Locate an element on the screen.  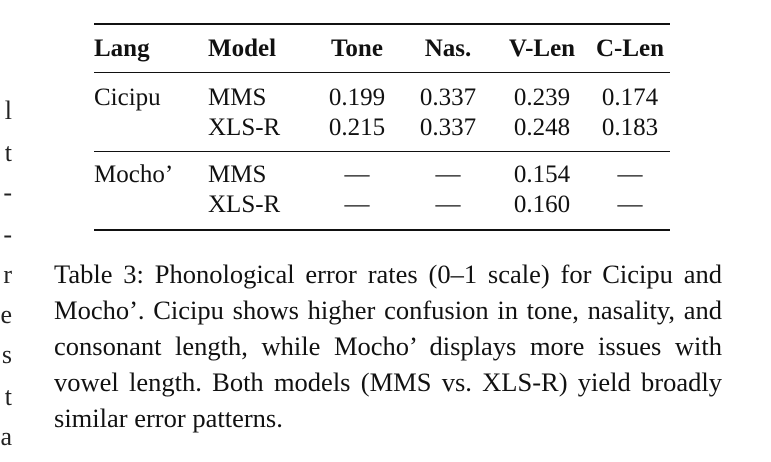
left-column-text-fragments: l t - - r e s t a is located at coordinates (7, 231).